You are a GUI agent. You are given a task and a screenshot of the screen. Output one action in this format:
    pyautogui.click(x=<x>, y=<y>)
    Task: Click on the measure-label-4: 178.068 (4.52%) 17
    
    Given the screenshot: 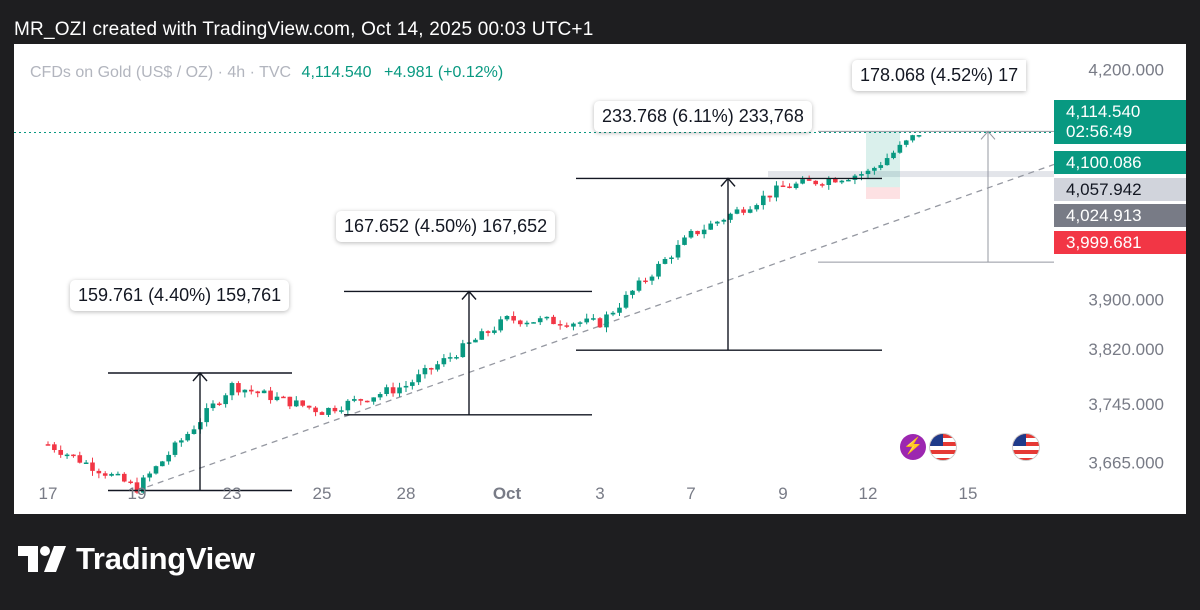 What is the action you would take?
    pyautogui.click(x=939, y=75)
    